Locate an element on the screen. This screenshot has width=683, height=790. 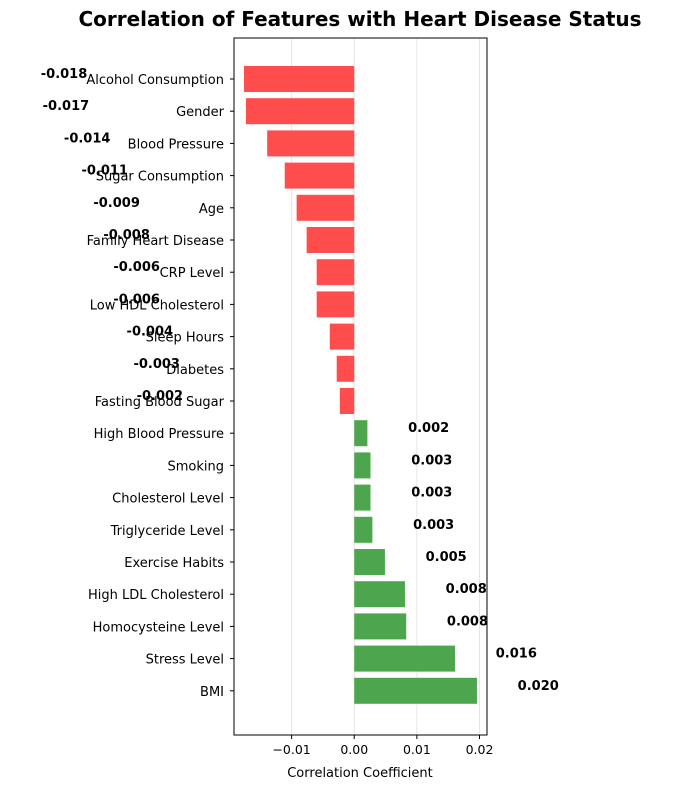
bar-cholesterol-level is located at coordinates (362, 497).